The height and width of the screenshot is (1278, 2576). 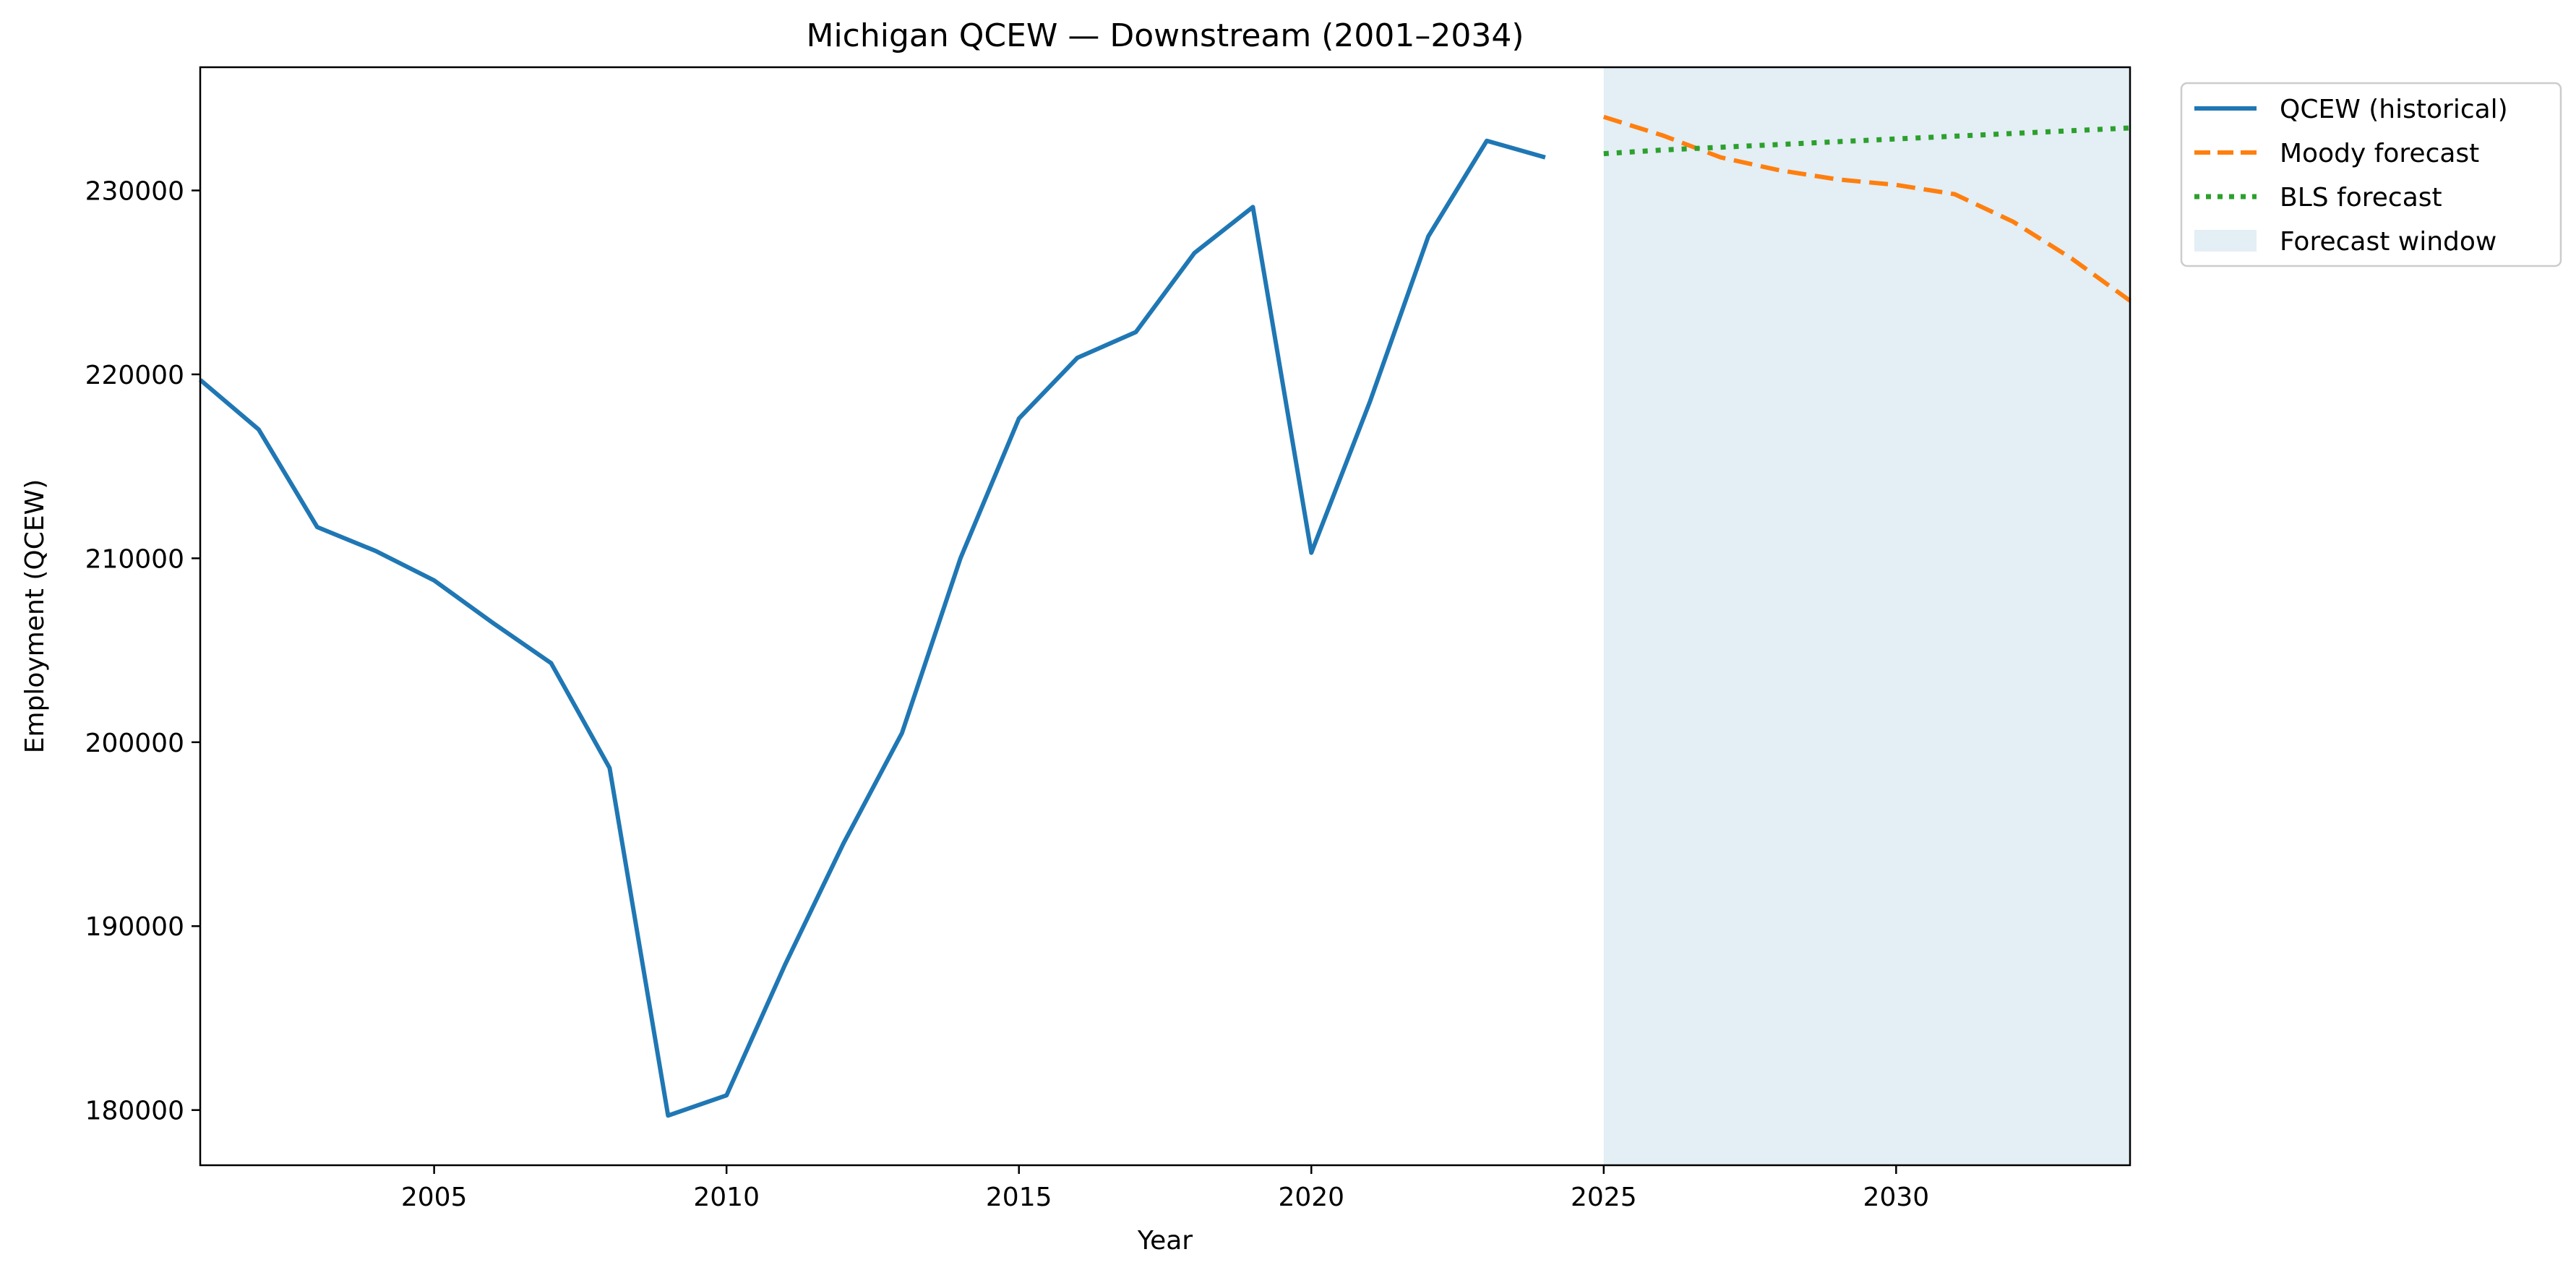 I want to click on y-tick-label: 200000, so click(x=134, y=743).